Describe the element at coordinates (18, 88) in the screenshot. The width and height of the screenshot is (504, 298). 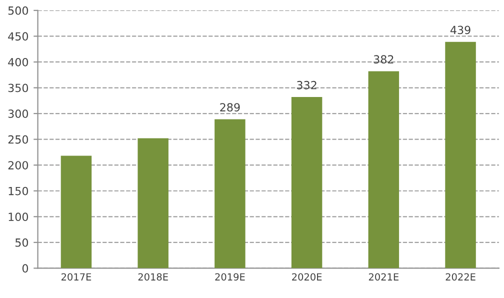
I see `y-tick-label: 350` at that location.